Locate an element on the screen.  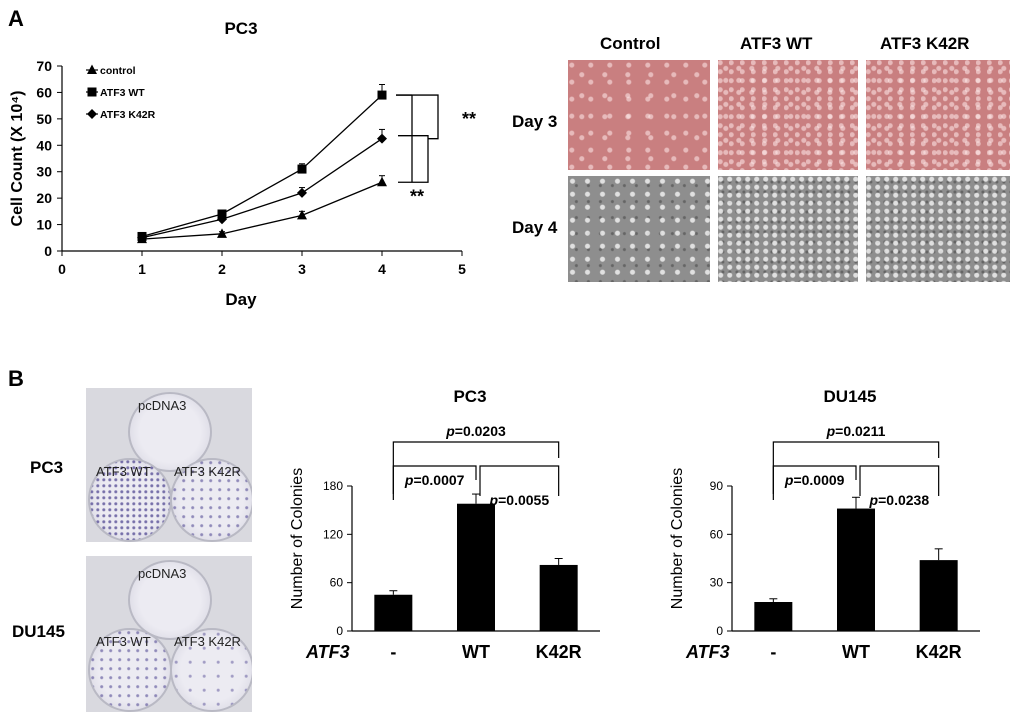
sig-bracket-k42r-control is located at coordinates (413, 159).